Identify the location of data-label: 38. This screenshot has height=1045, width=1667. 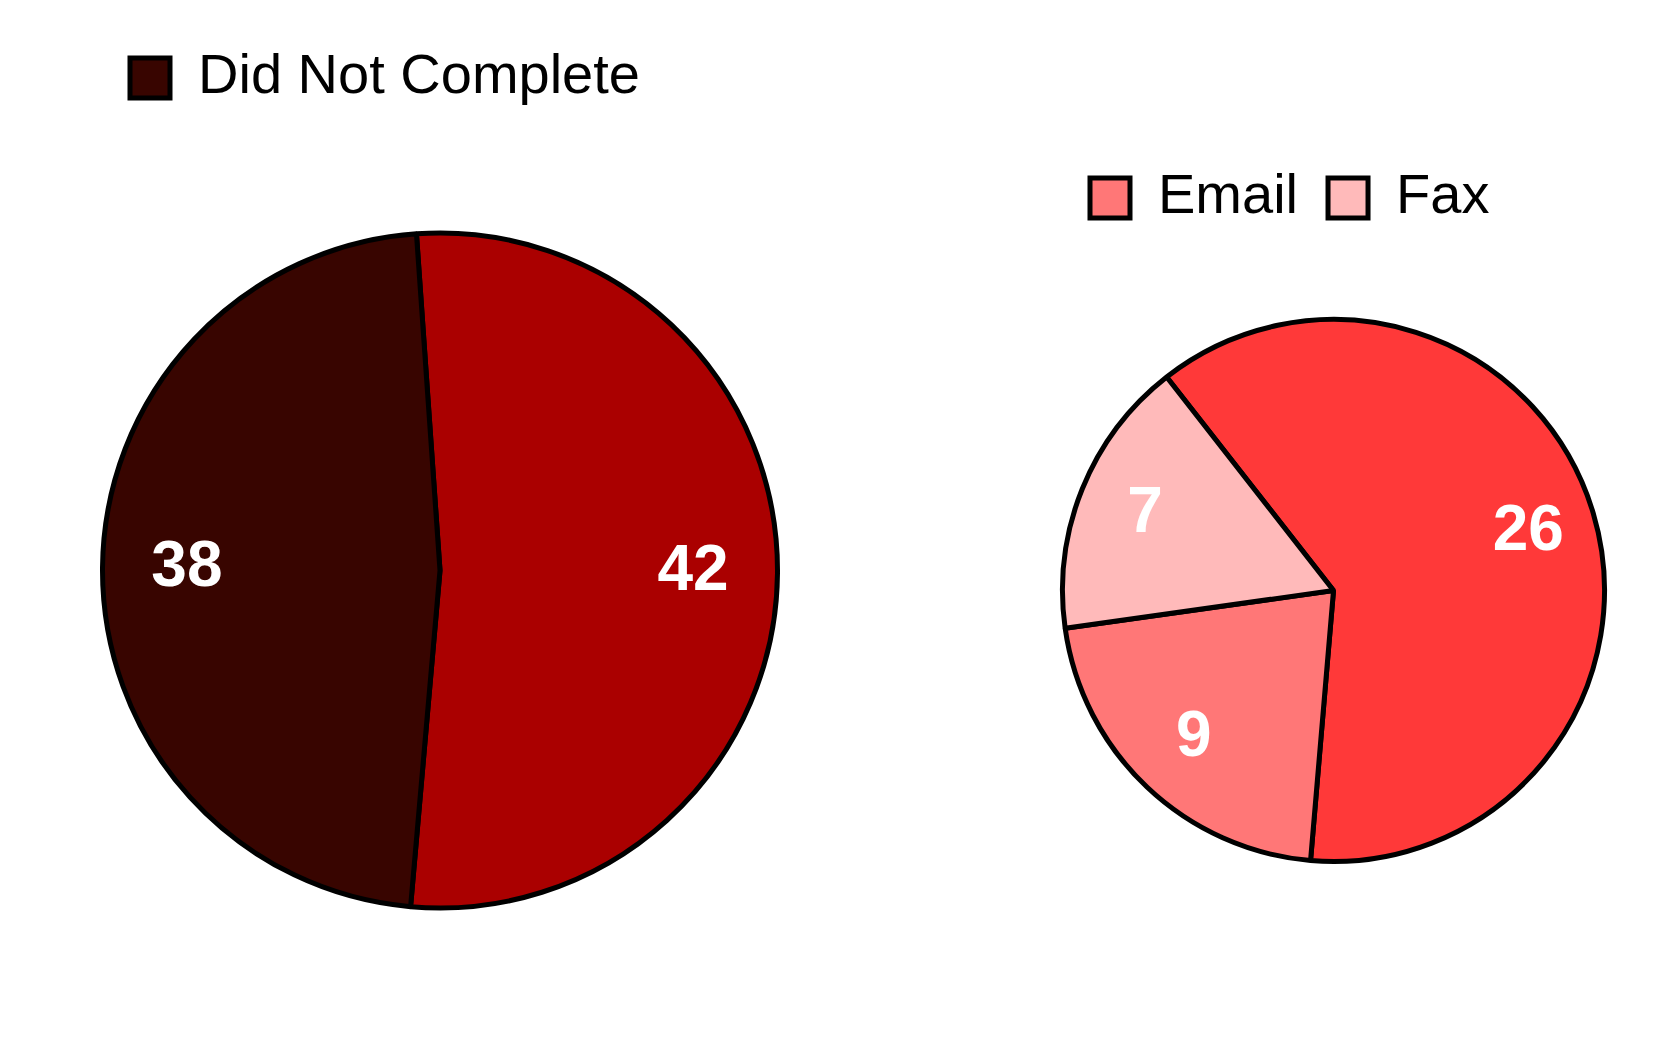
(187, 563).